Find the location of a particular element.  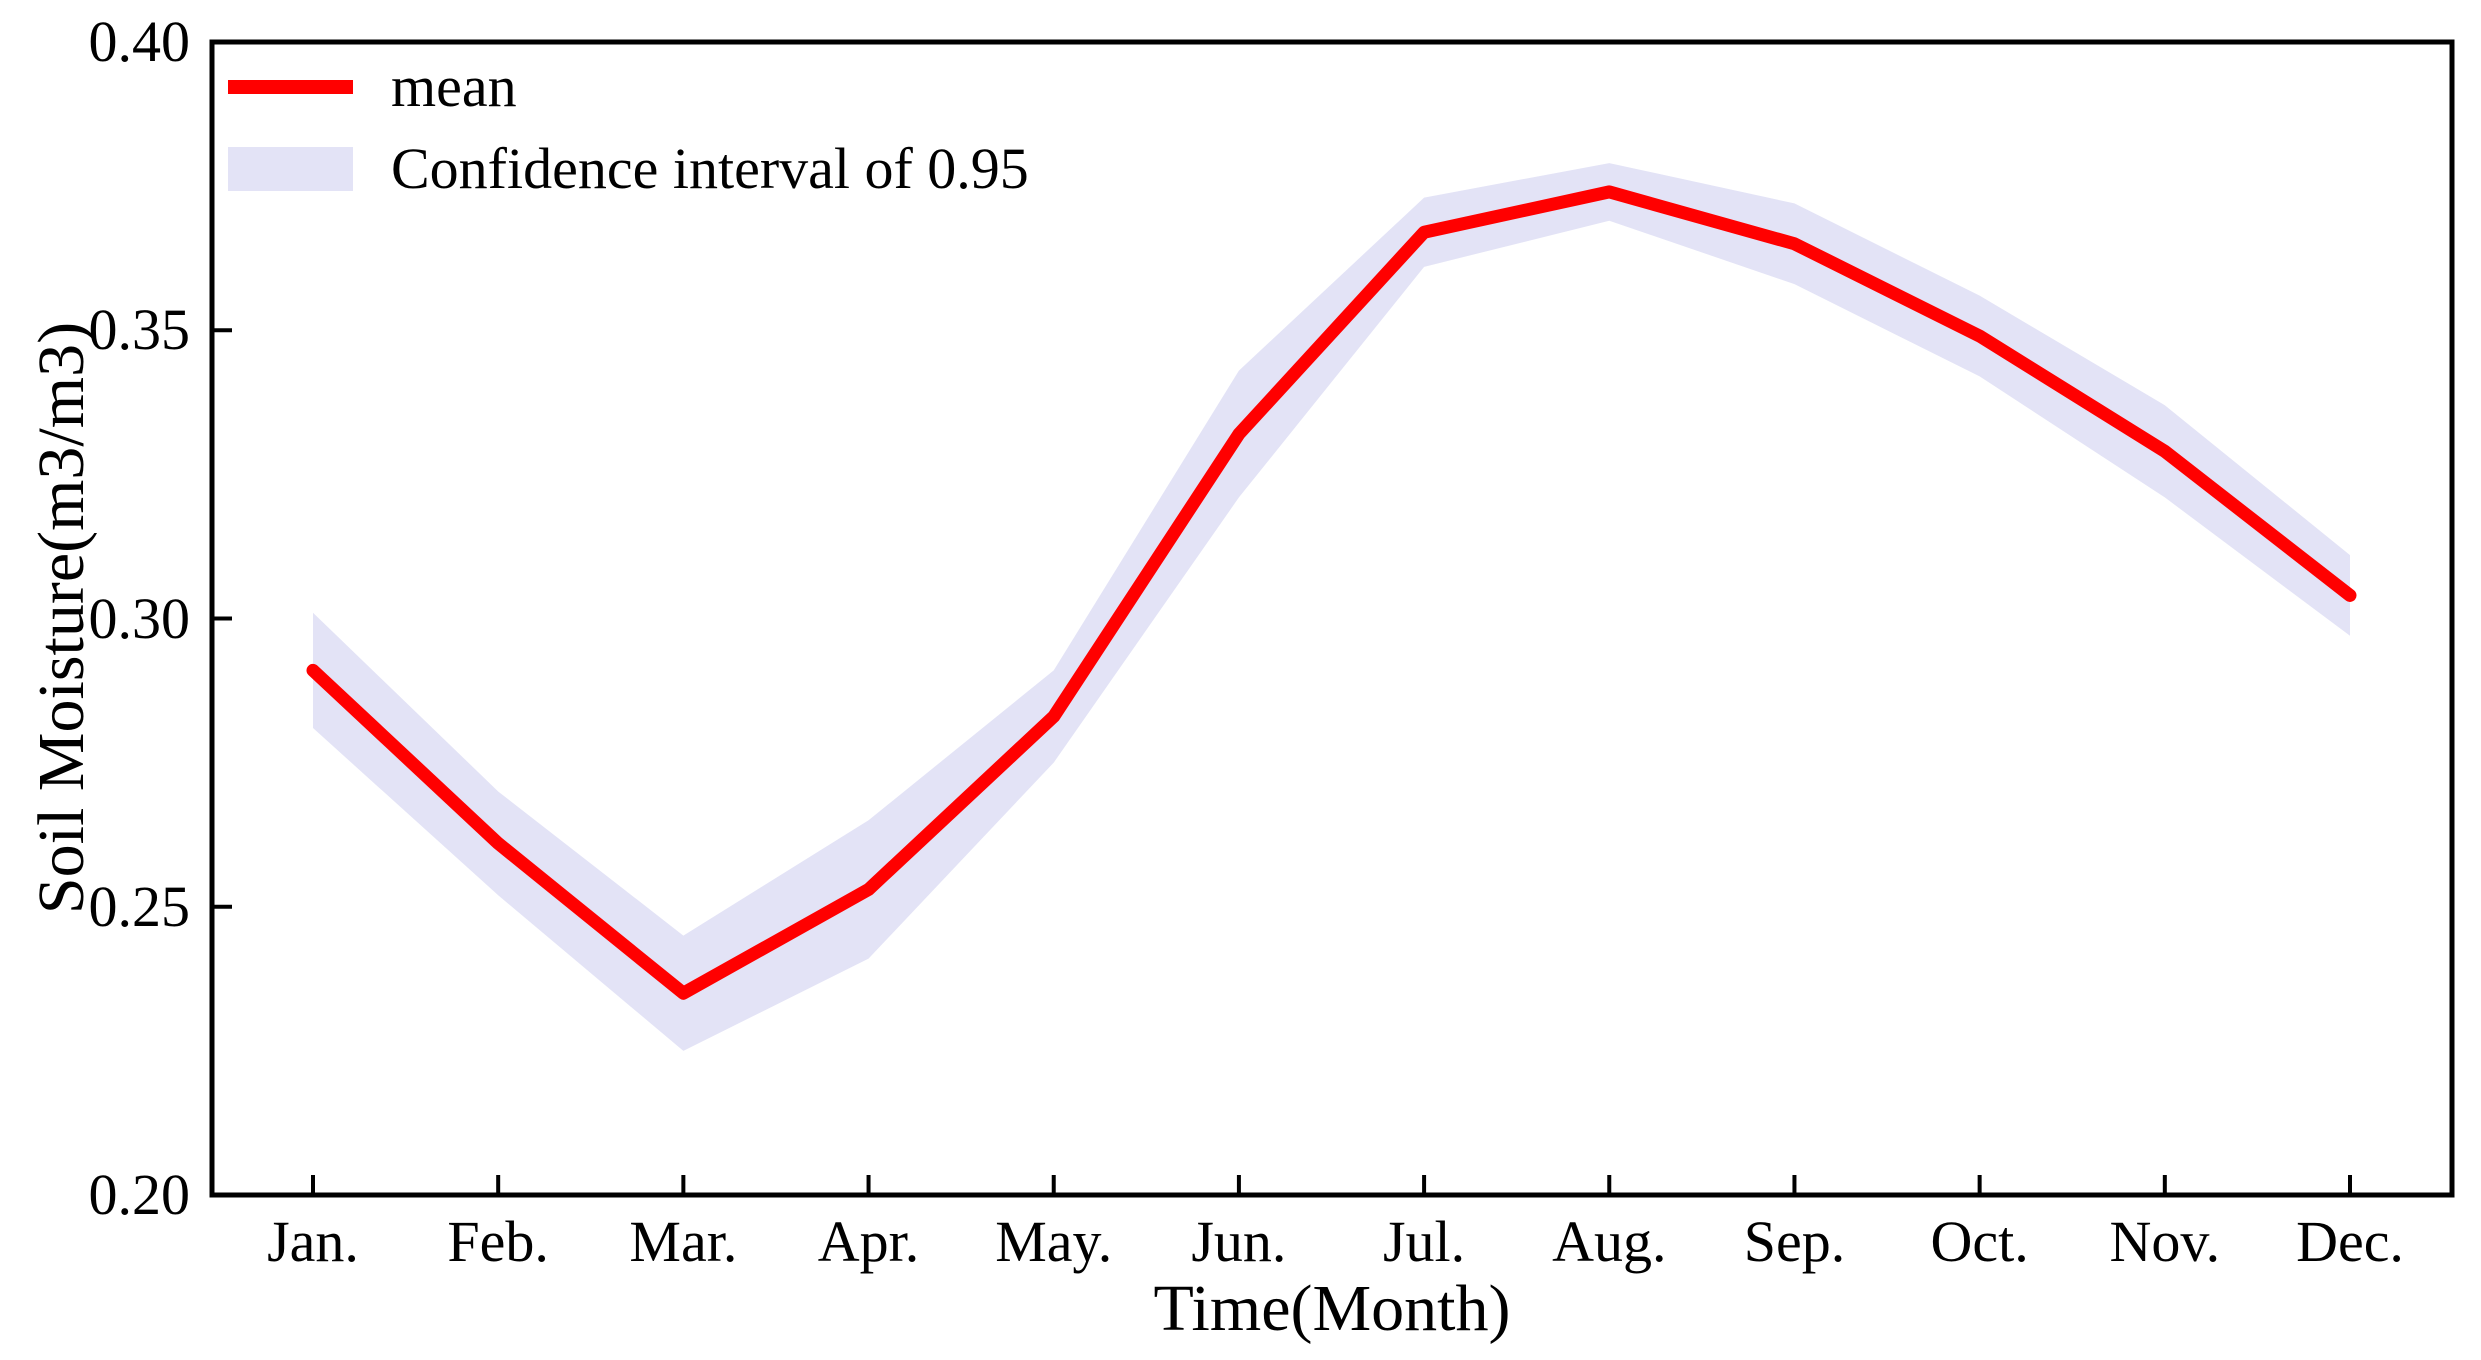

y-tick-label: 0.30 is located at coordinates (139, 618).